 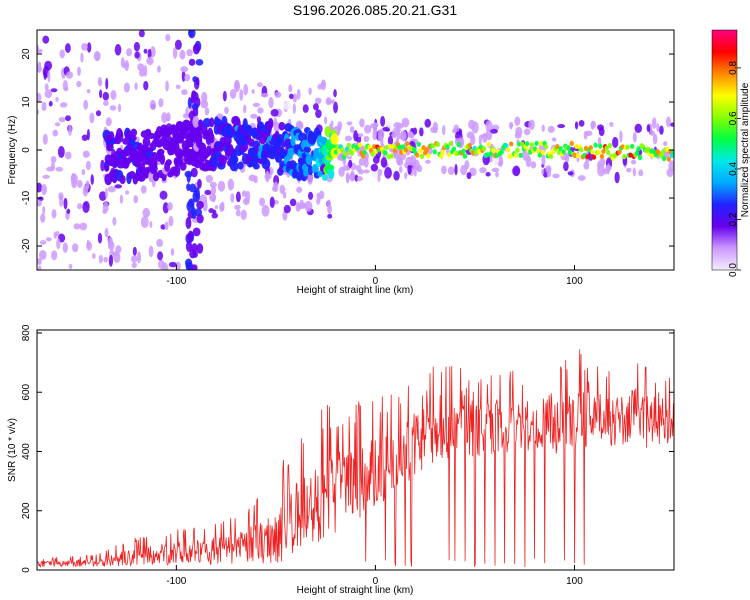 I want to click on y-tick-label: 800, so click(x=26, y=332).